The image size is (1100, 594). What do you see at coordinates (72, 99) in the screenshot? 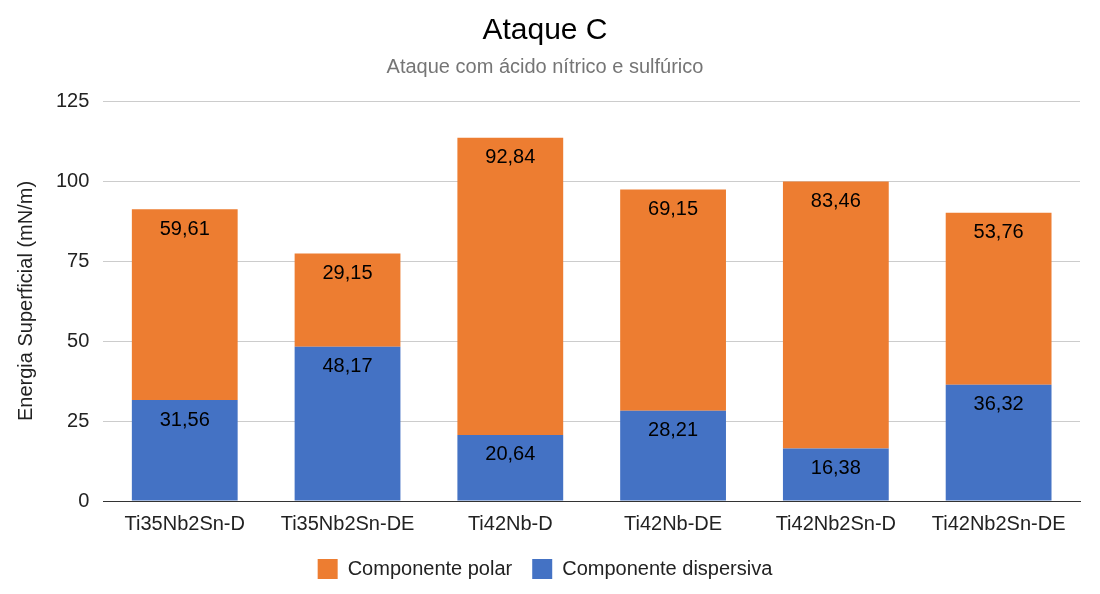
I see `y-tick-label: 125` at bounding box center [72, 99].